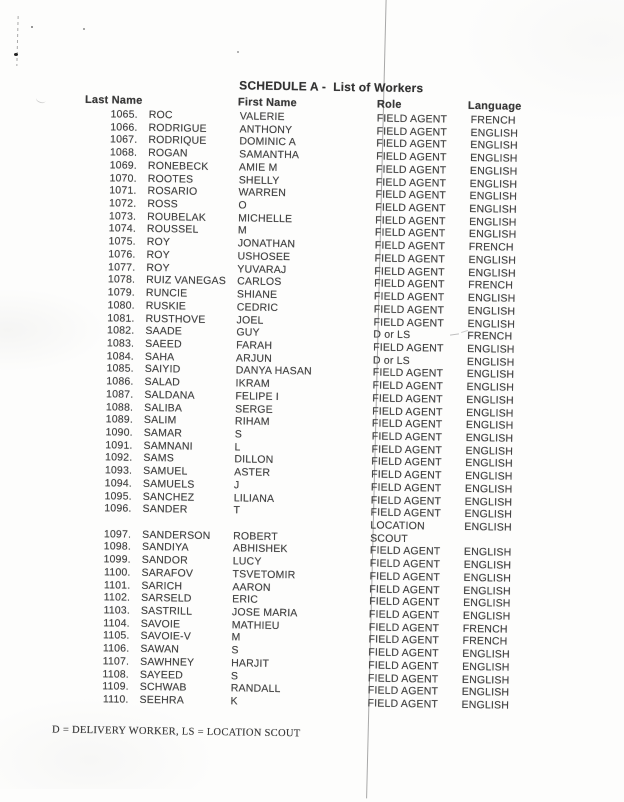 The width and height of the screenshot is (624, 802). What do you see at coordinates (178, 166) in the screenshot?
I see `cell-last-name: RONEBECK` at bounding box center [178, 166].